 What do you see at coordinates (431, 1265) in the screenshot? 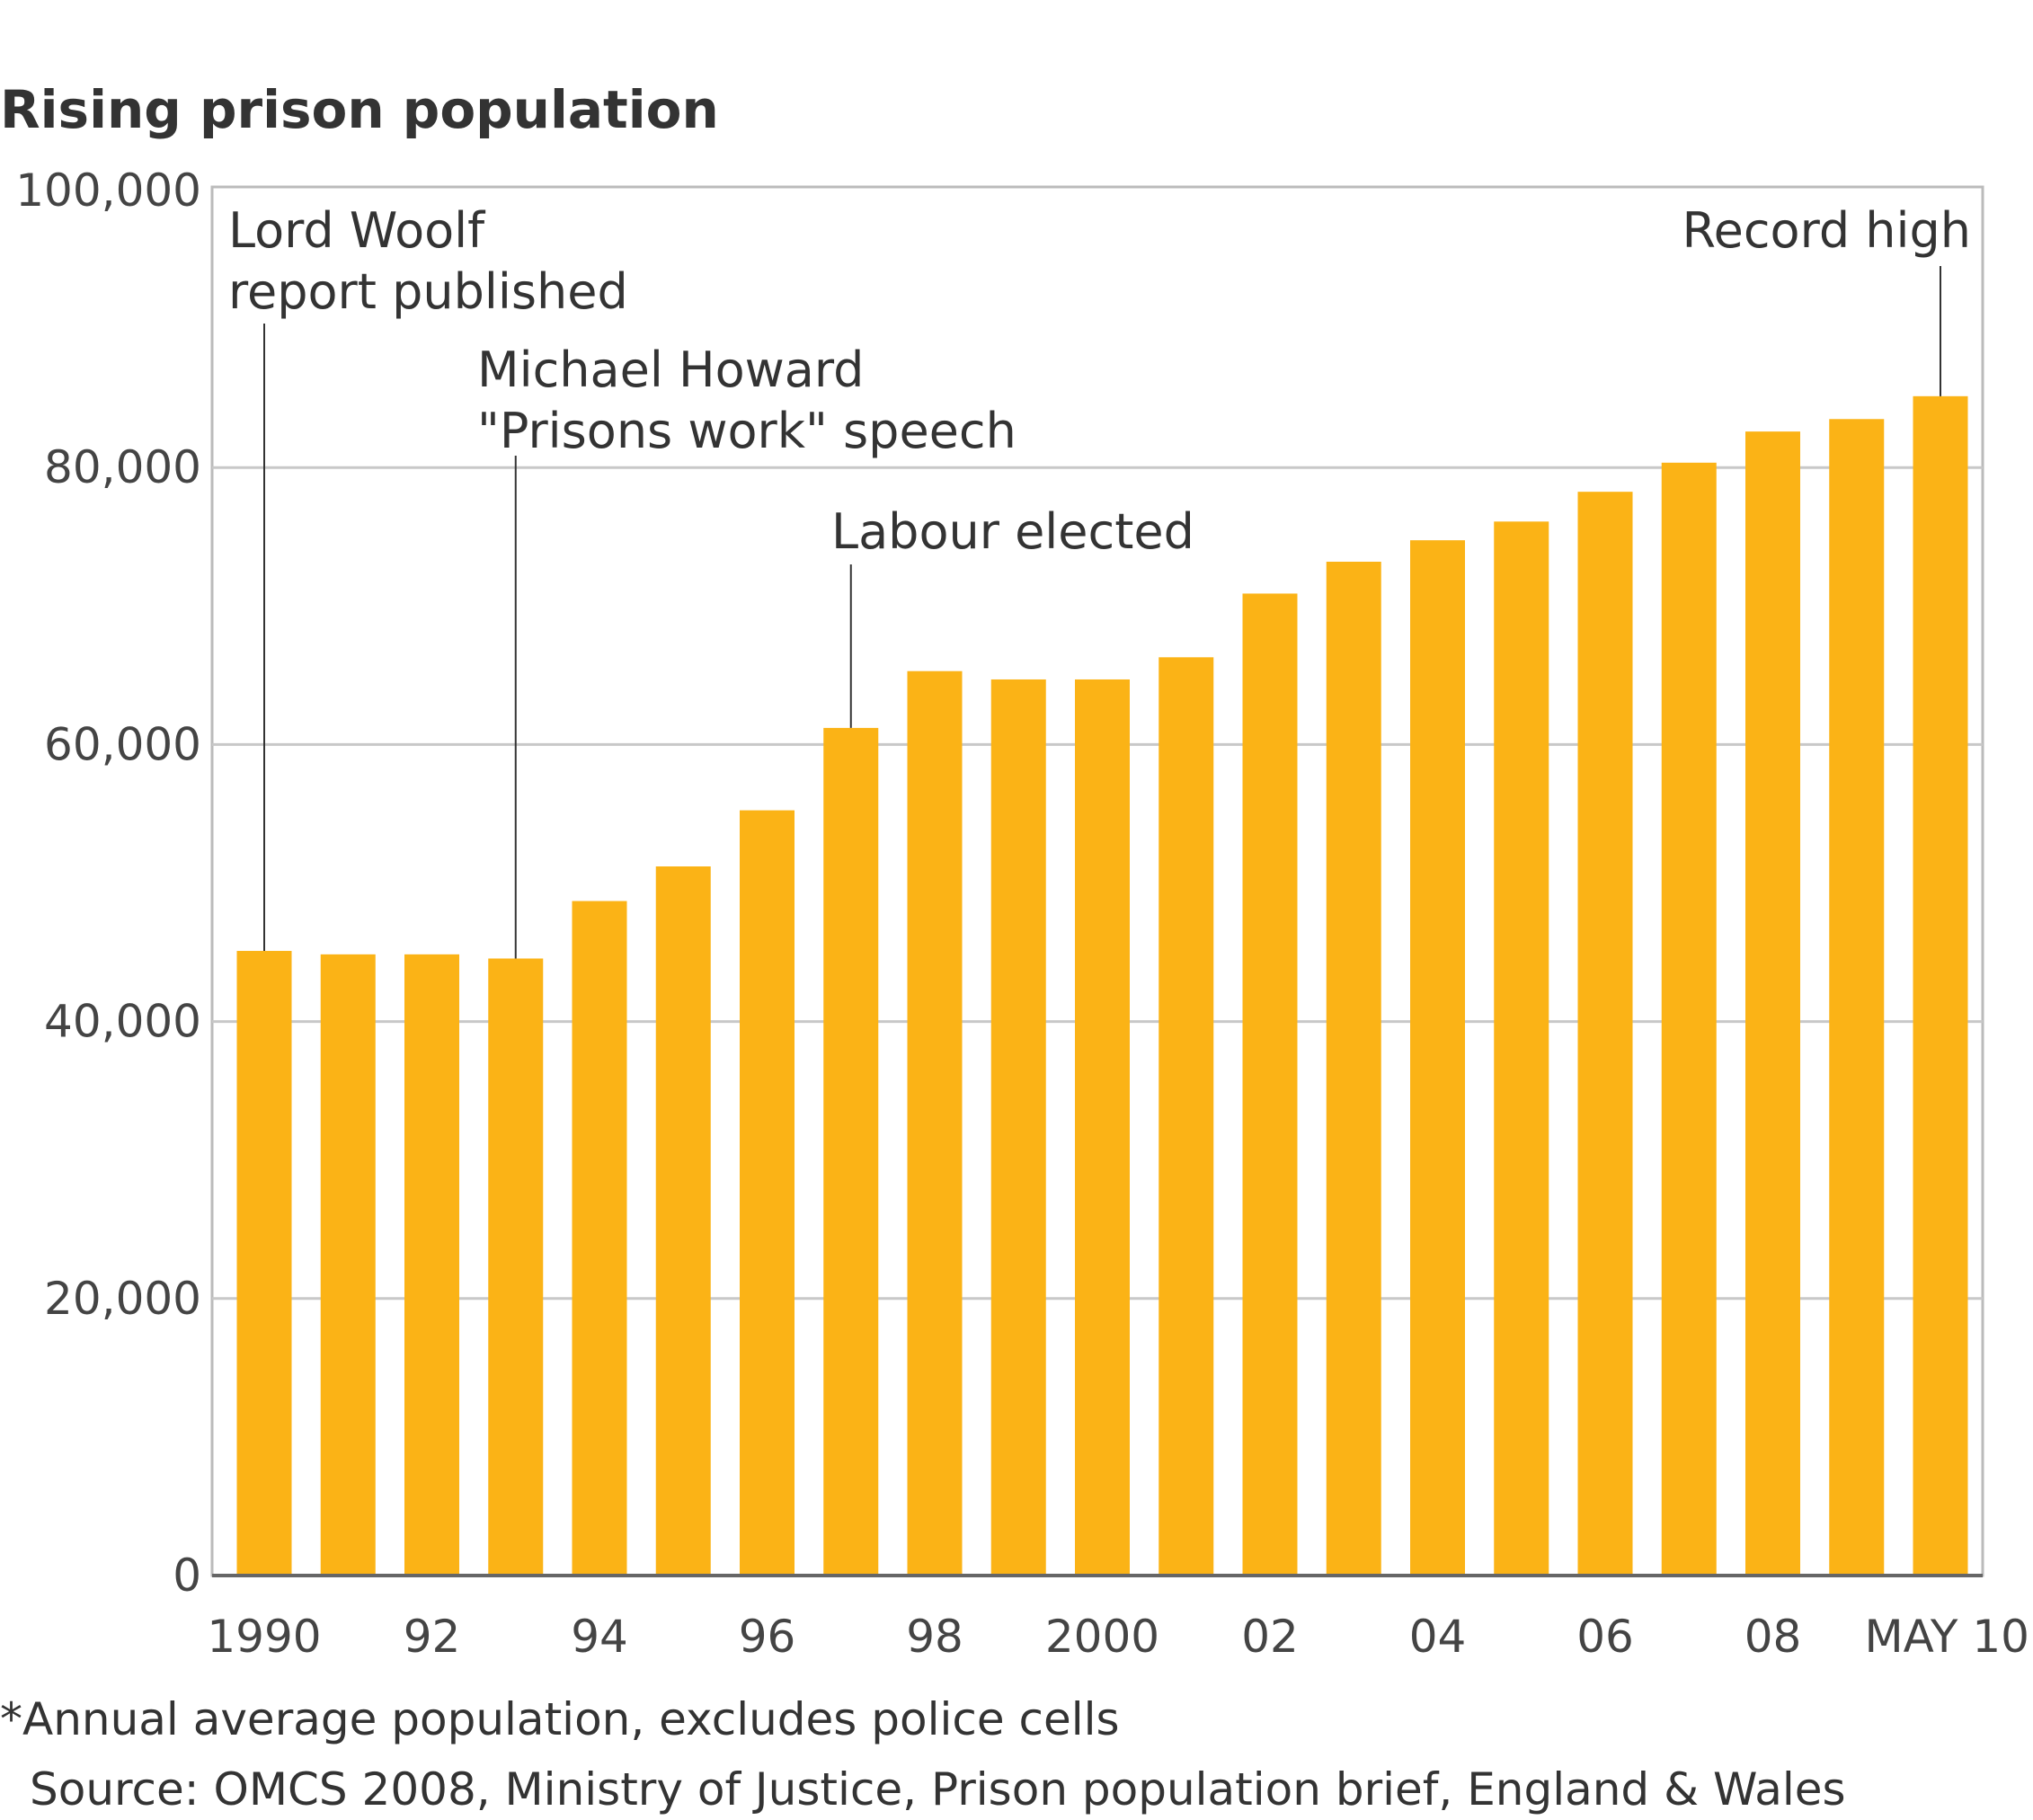
I see `bar-1992` at bounding box center [431, 1265].